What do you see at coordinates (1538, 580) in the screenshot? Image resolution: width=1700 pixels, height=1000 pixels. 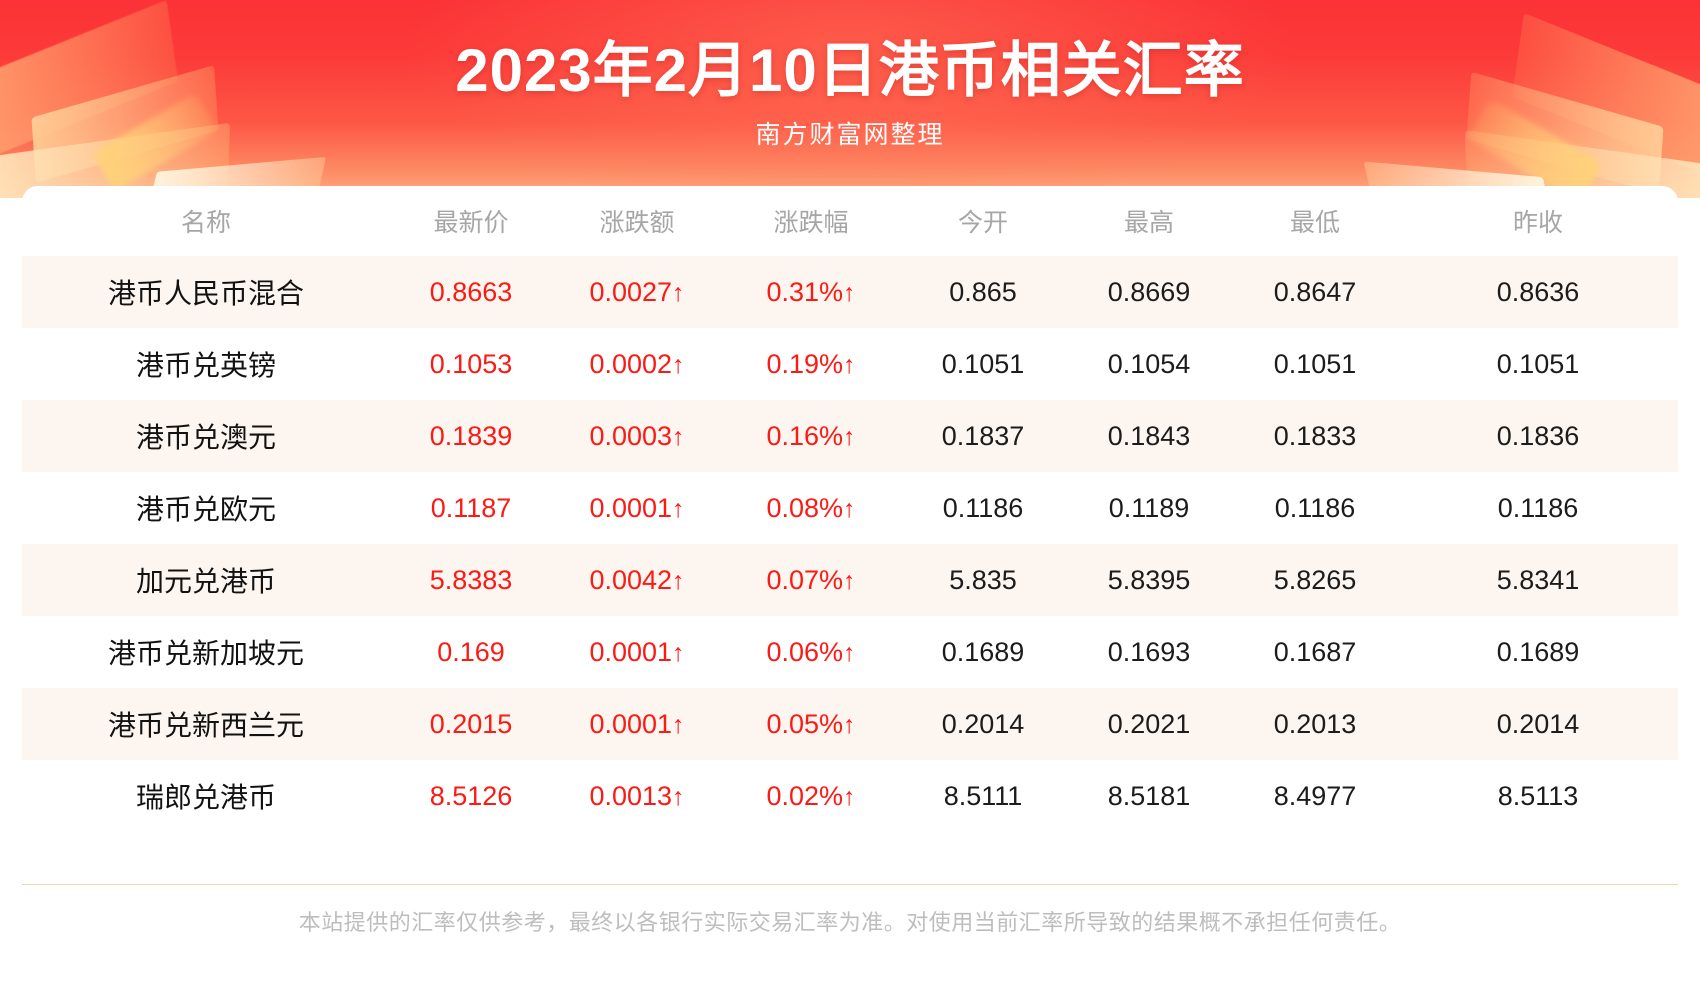 I see `cell-prev-close: 5.8341` at bounding box center [1538, 580].